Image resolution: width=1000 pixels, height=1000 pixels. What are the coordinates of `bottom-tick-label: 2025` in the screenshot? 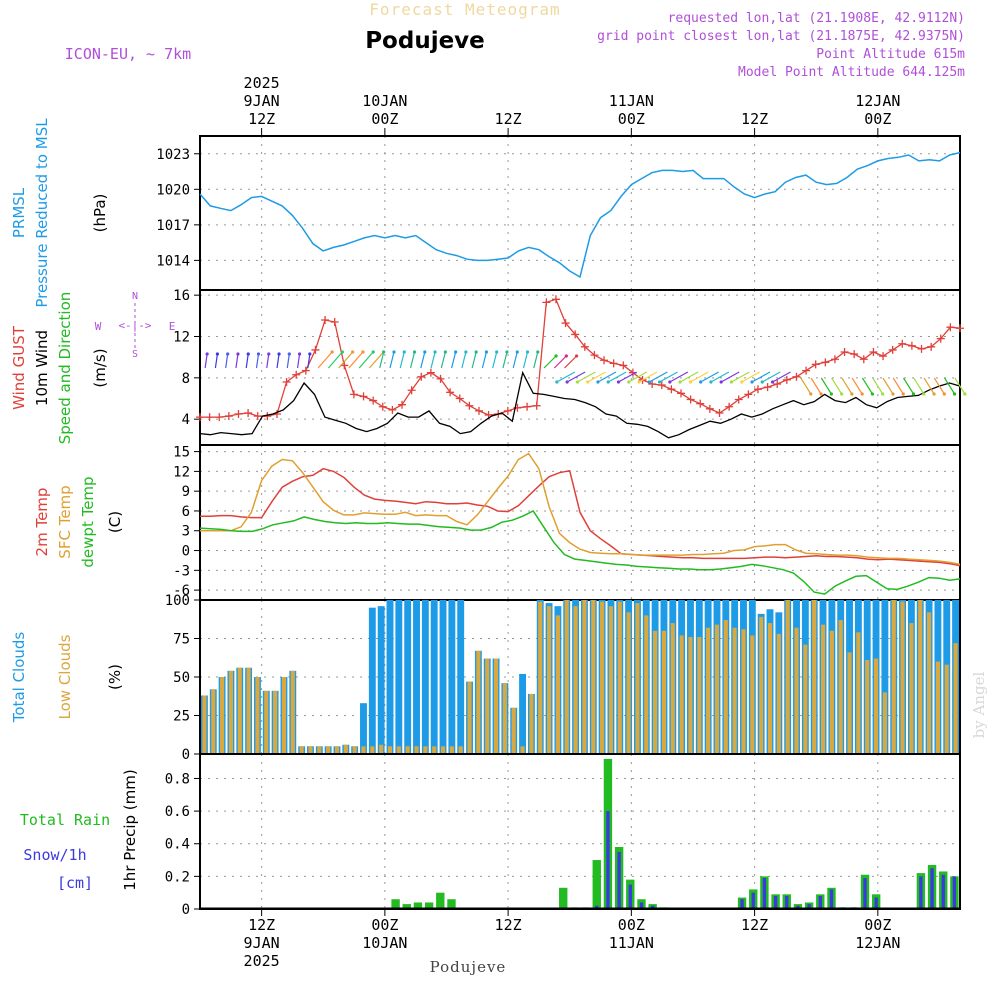 It's located at (262, 961).